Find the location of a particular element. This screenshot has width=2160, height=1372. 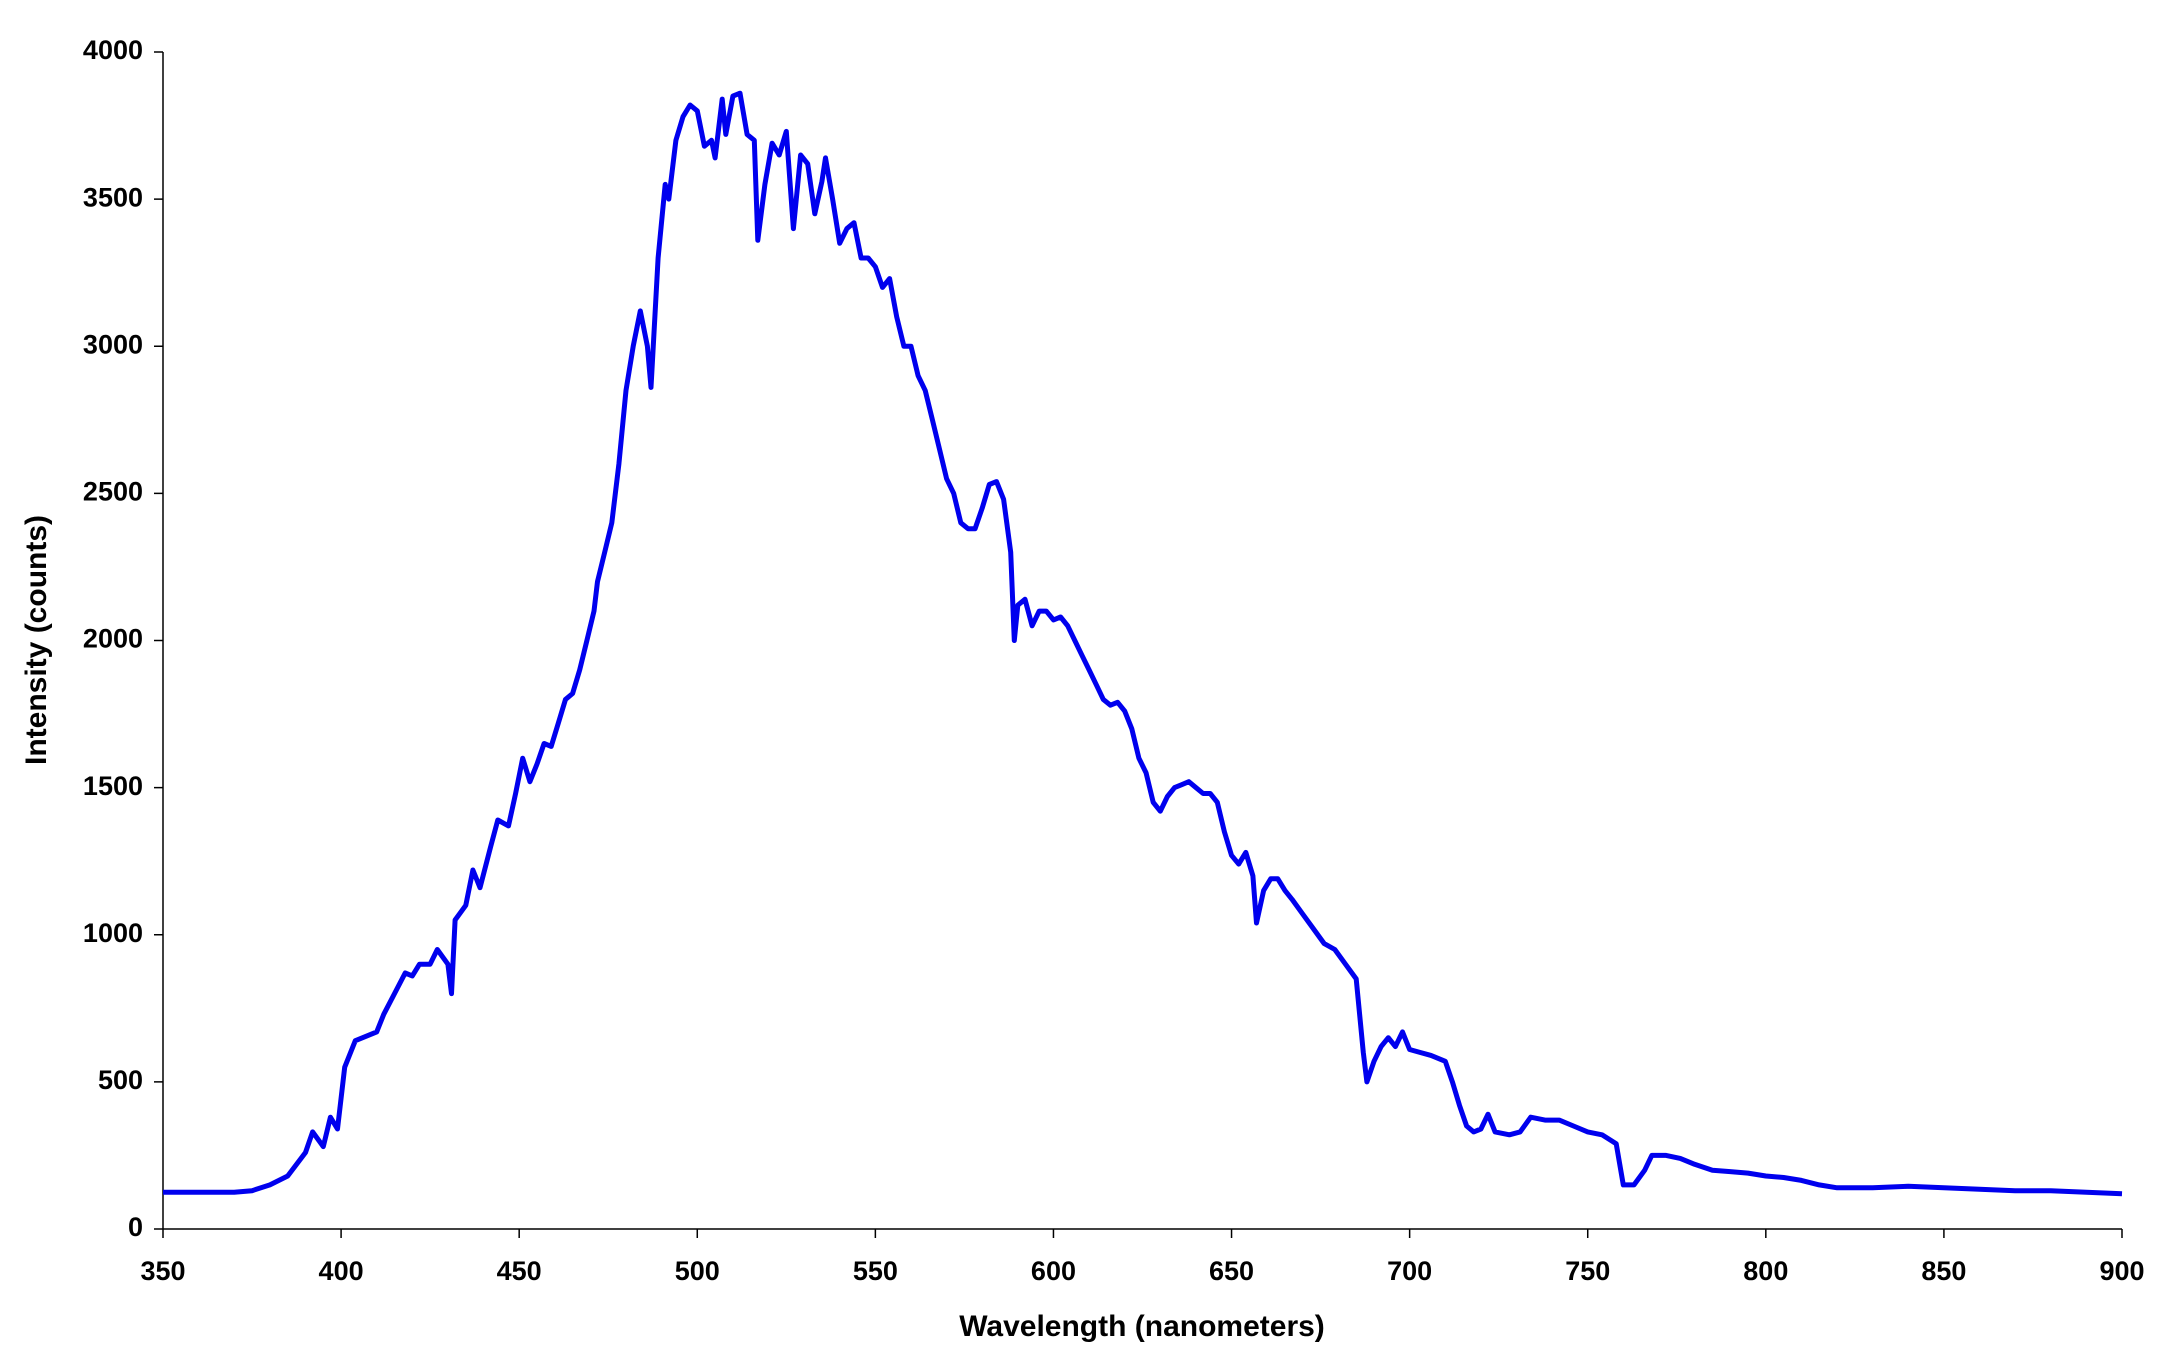

y-axis-label: Intensity (counts) is located at coordinates (36, 640).